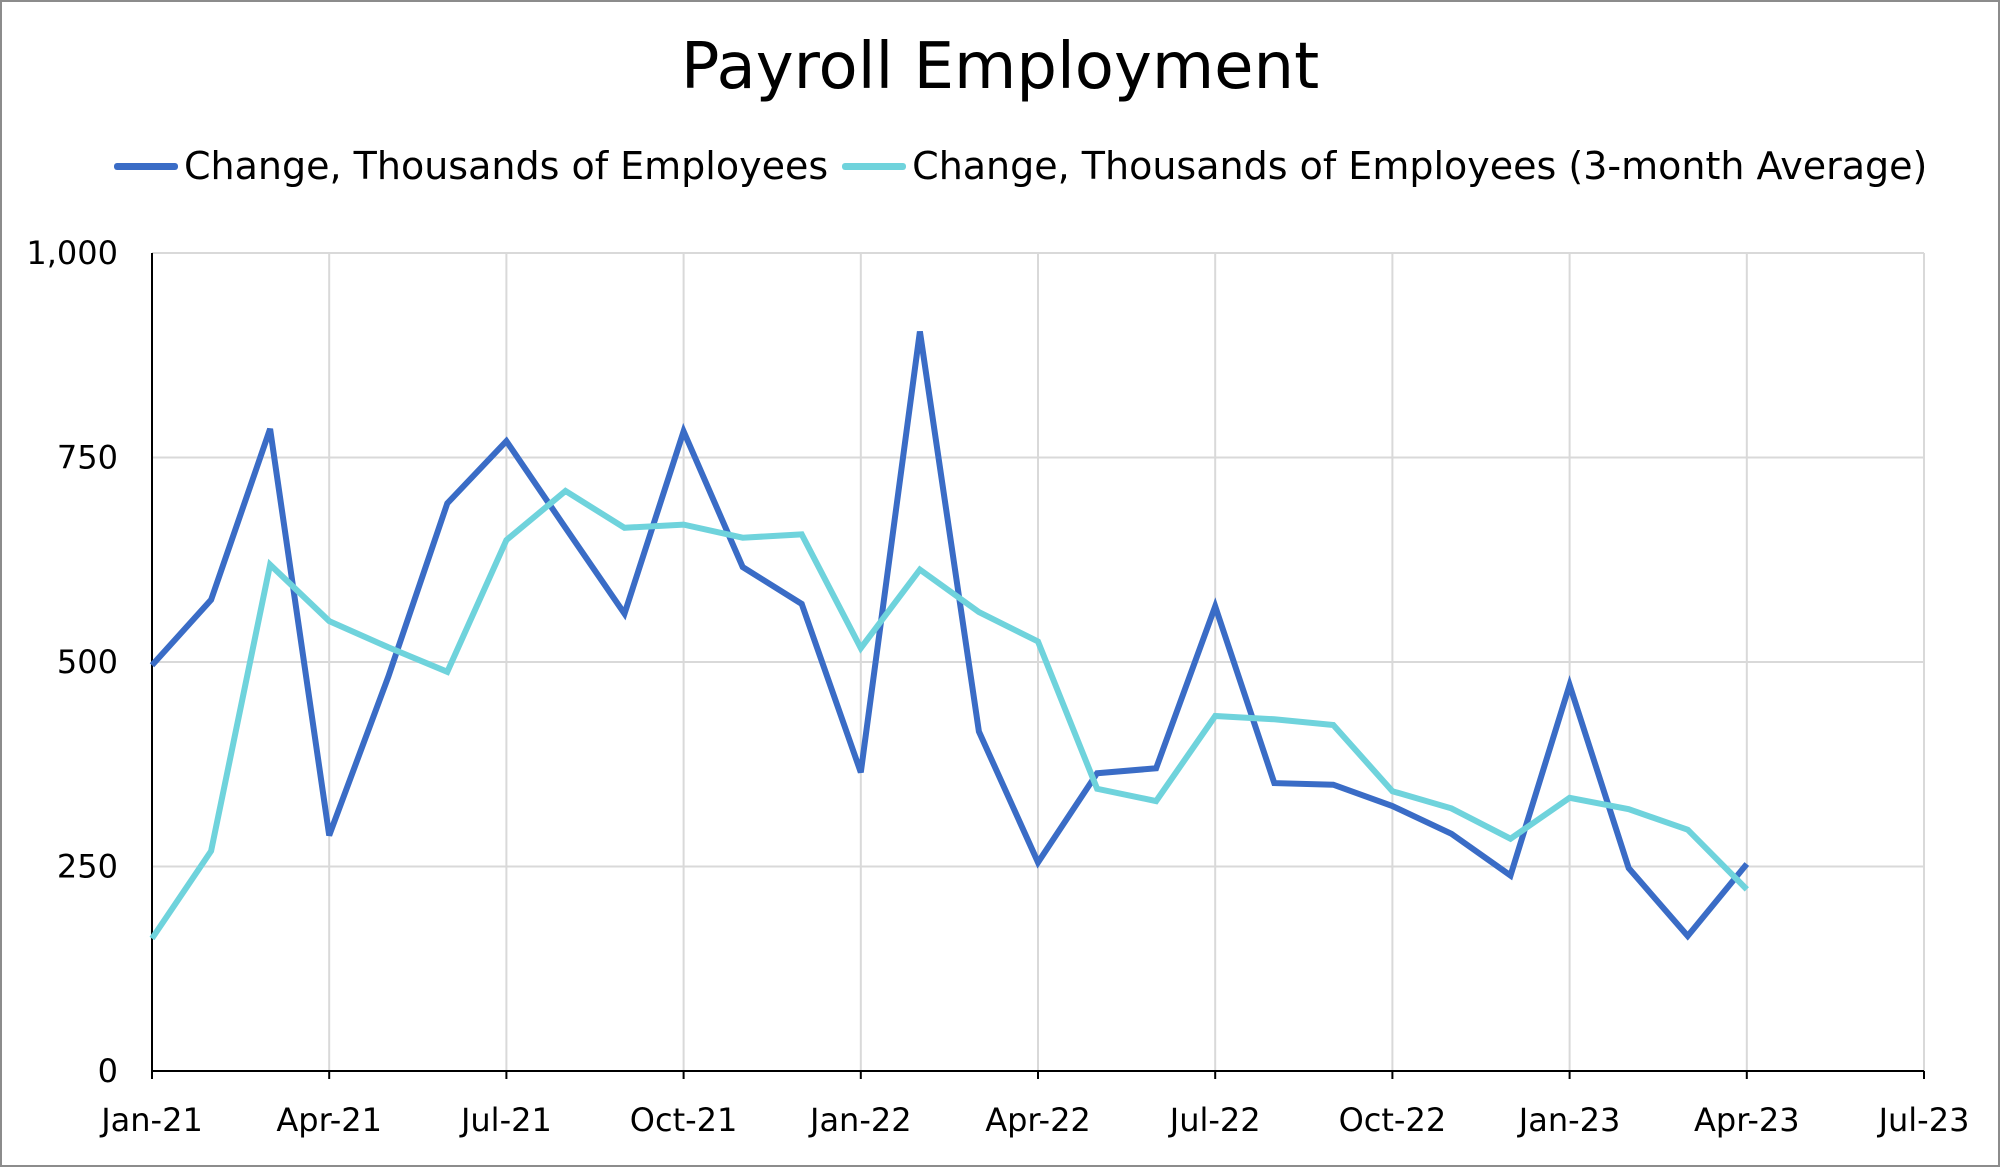 This screenshot has width=2000, height=1167. Describe the element at coordinates (505, 1120) in the screenshot. I see `x-tick-label: Jul-21` at that location.